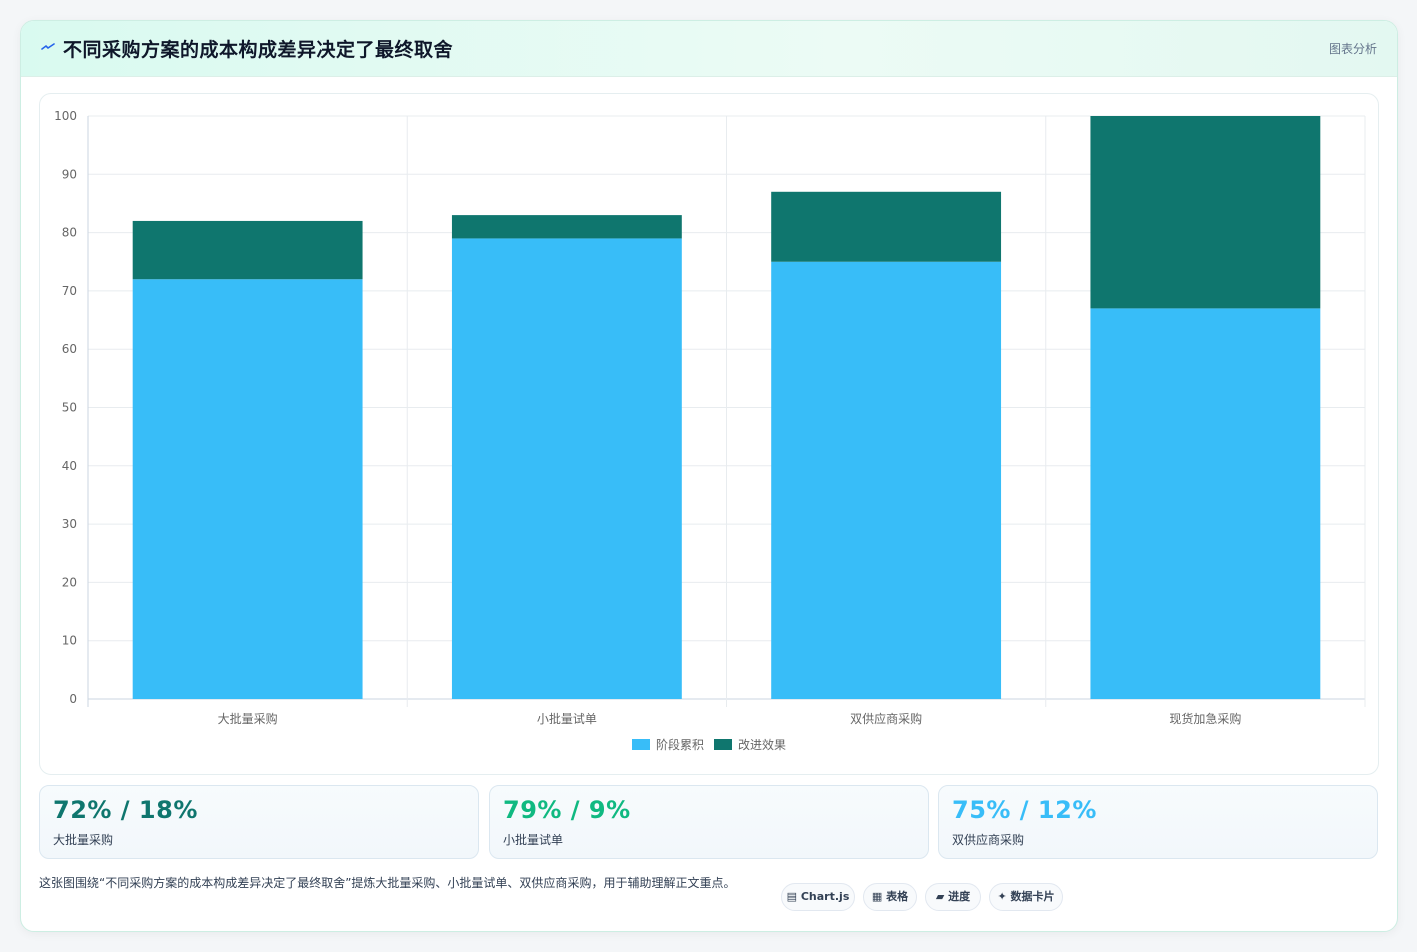 The height and width of the screenshot is (952, 1417). I want to click on y-tick-label: 50, so click(69, 408).